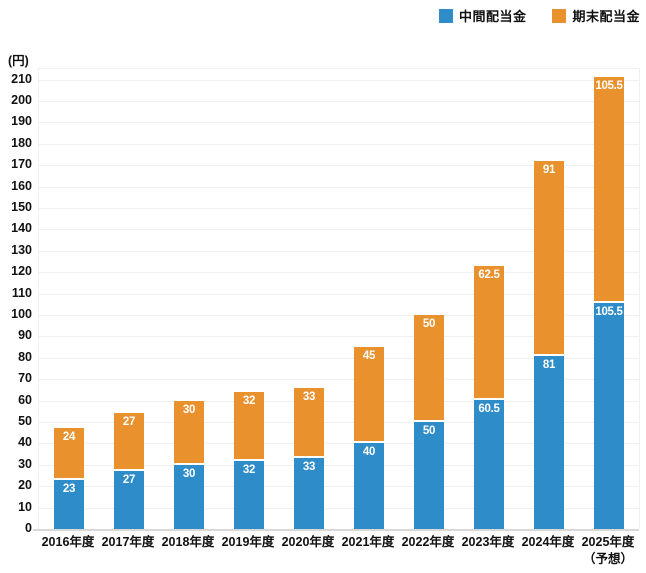  What do you see at coordinates (248, 542) in the screenshot?
I see `x-axis-label: 2019年度` at bounding box center [248, 542].